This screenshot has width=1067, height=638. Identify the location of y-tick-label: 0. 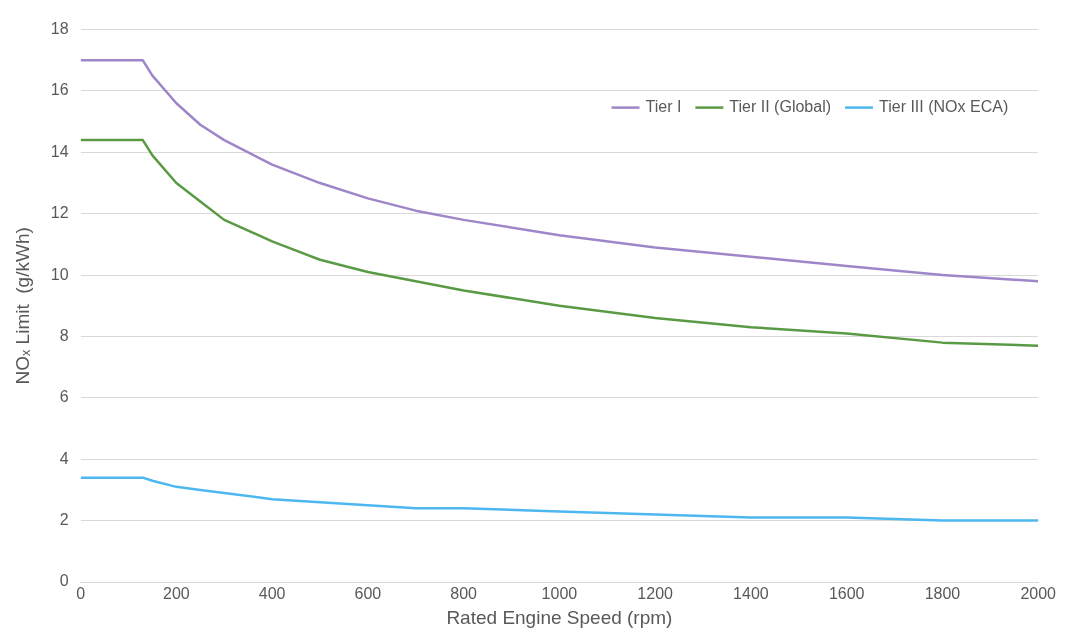
(64, 581).